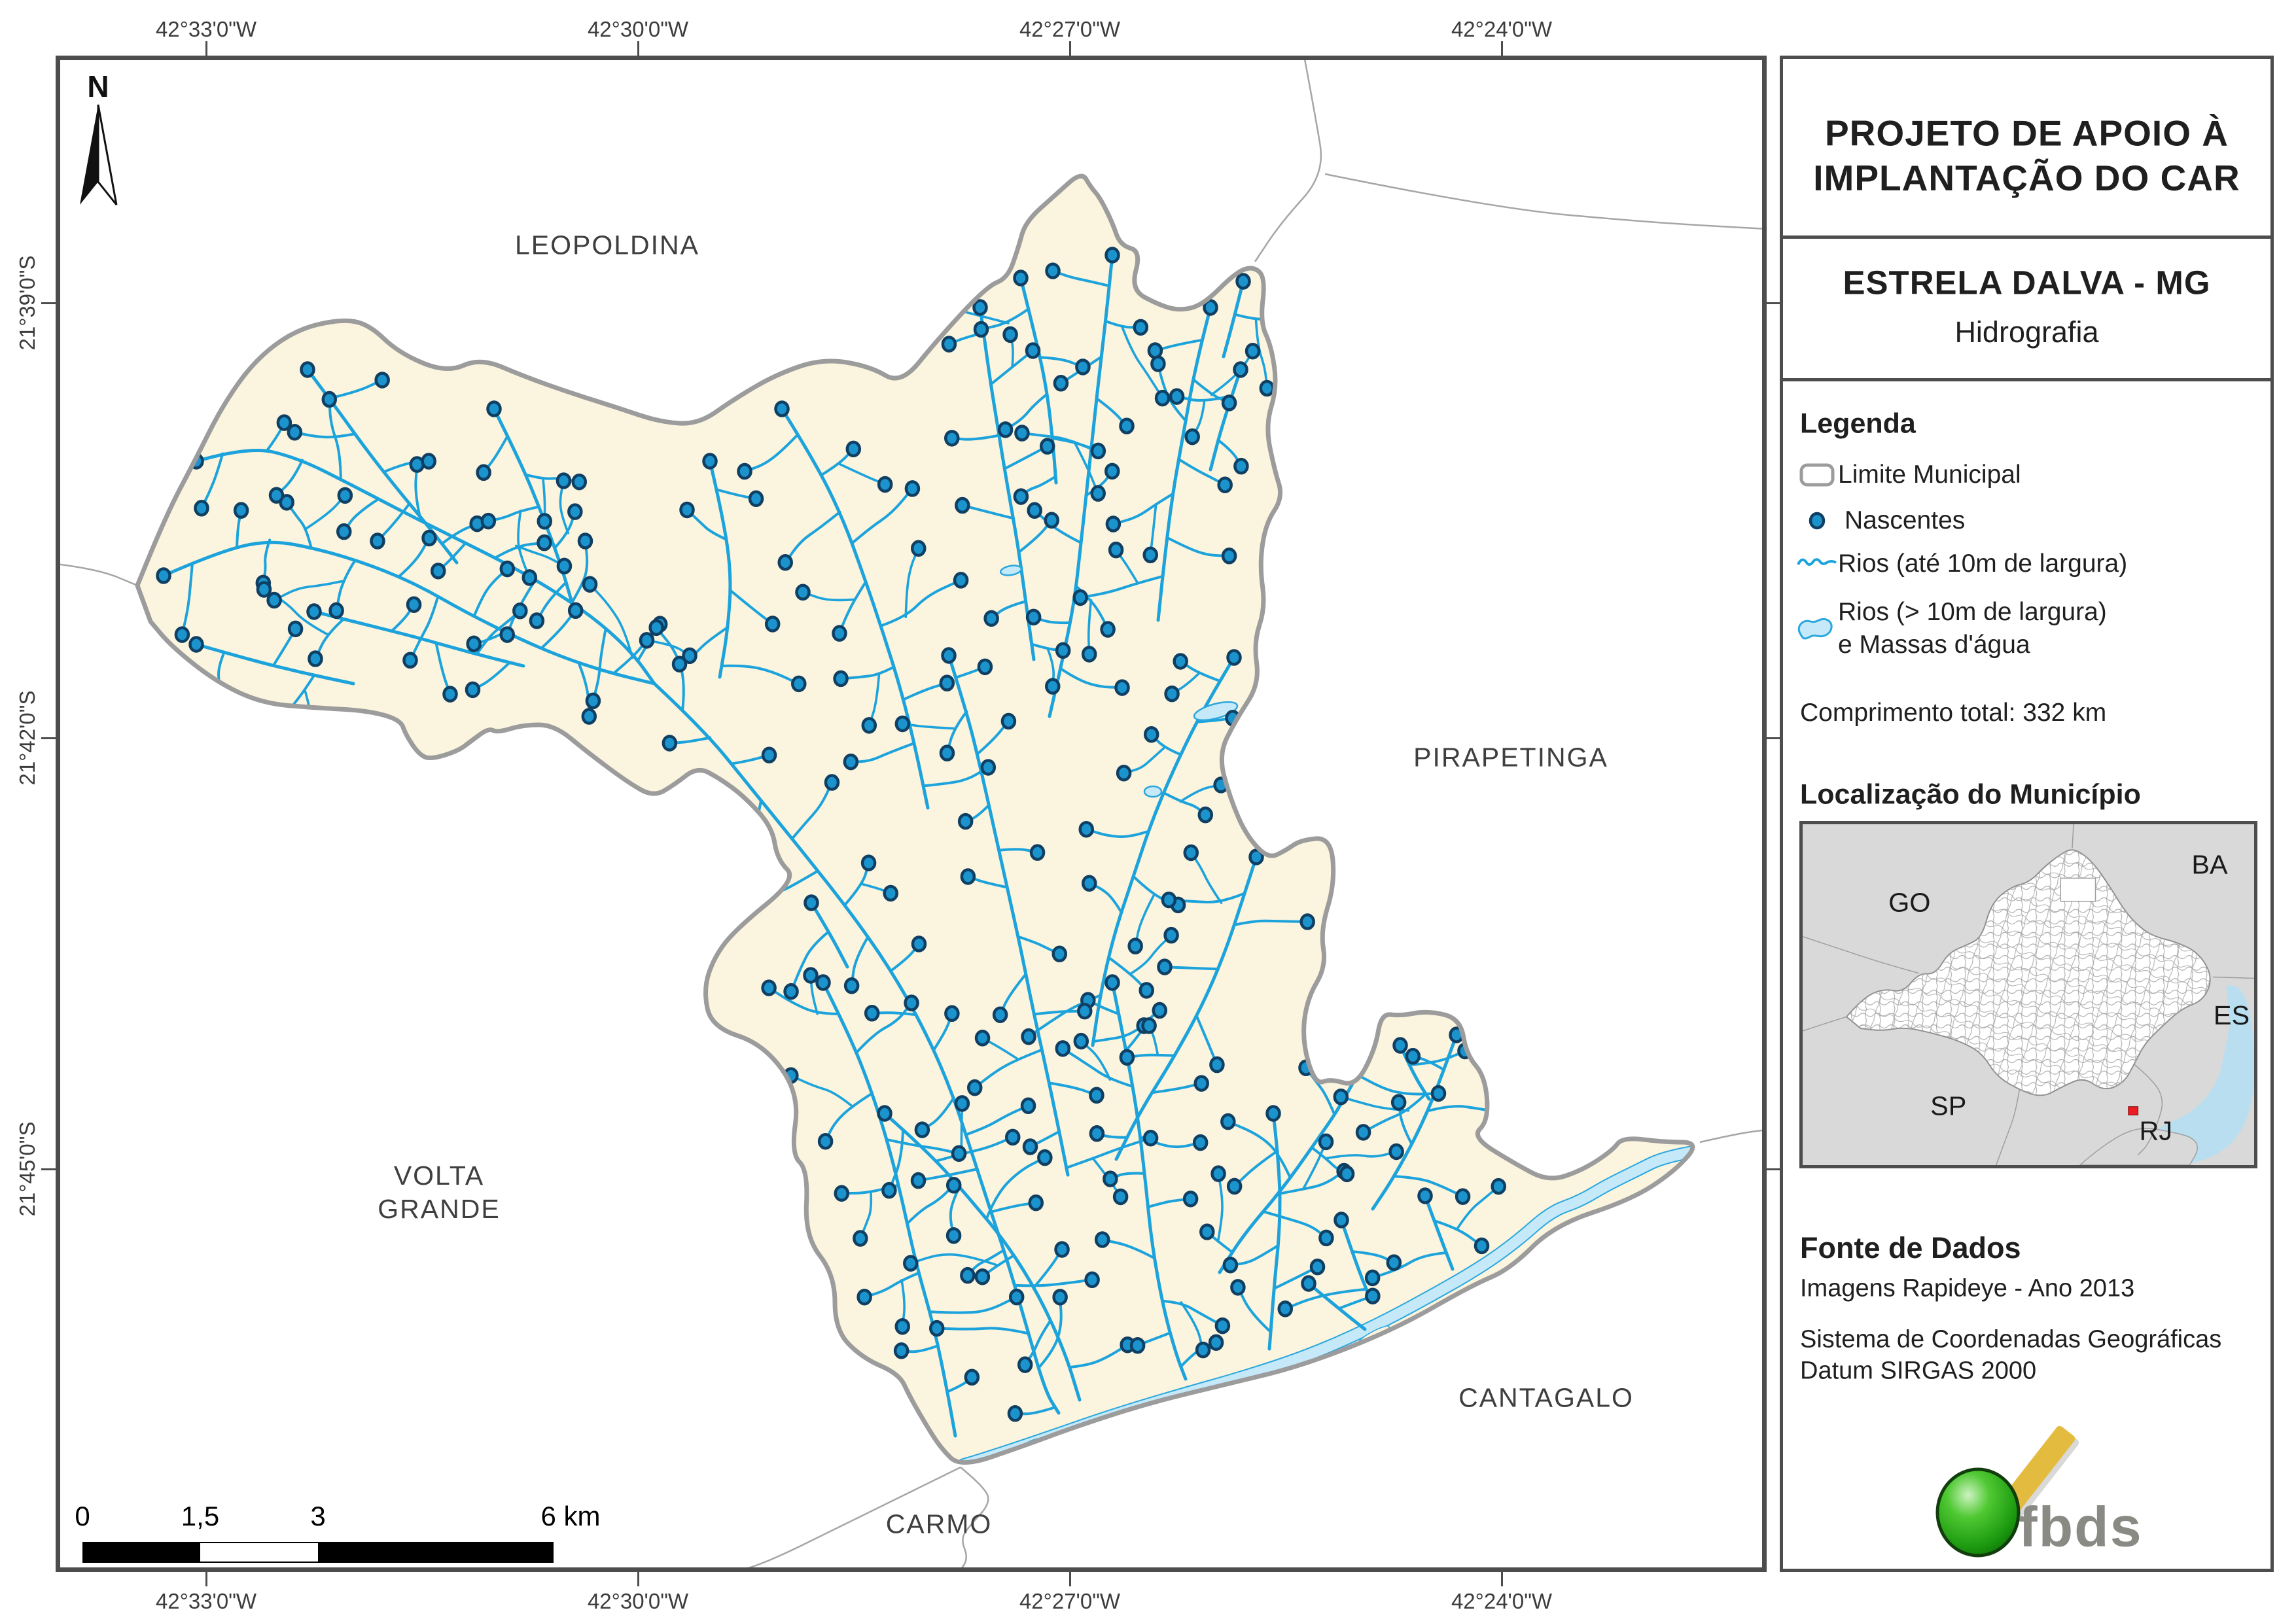 This screenshot has width=2296, height=1623. I want to click on legend-rios-icon, so click(1817, 562).